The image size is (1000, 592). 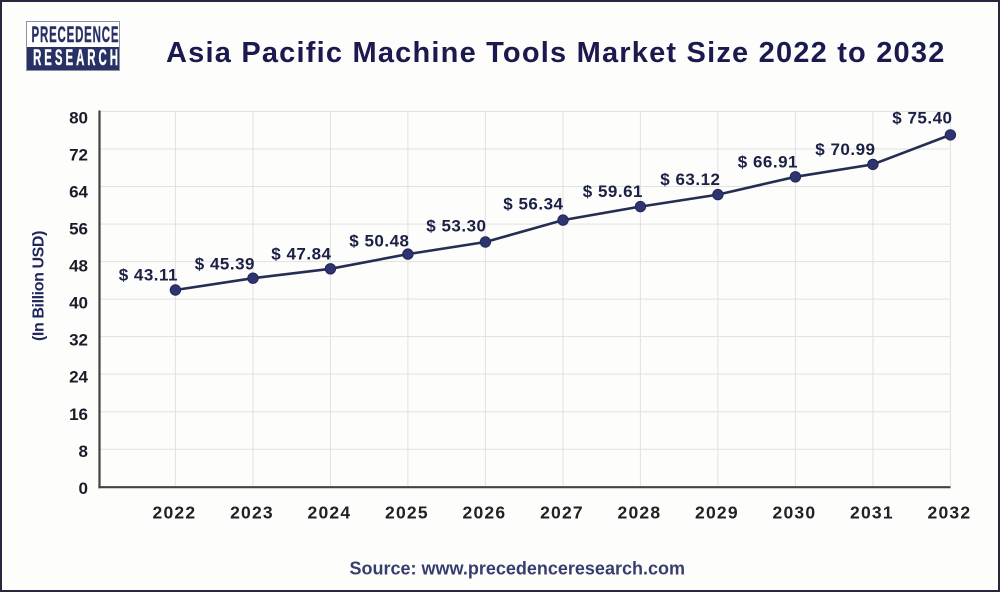 I want to click on svg-text: $ 56.34, so click(x=533, y=204).